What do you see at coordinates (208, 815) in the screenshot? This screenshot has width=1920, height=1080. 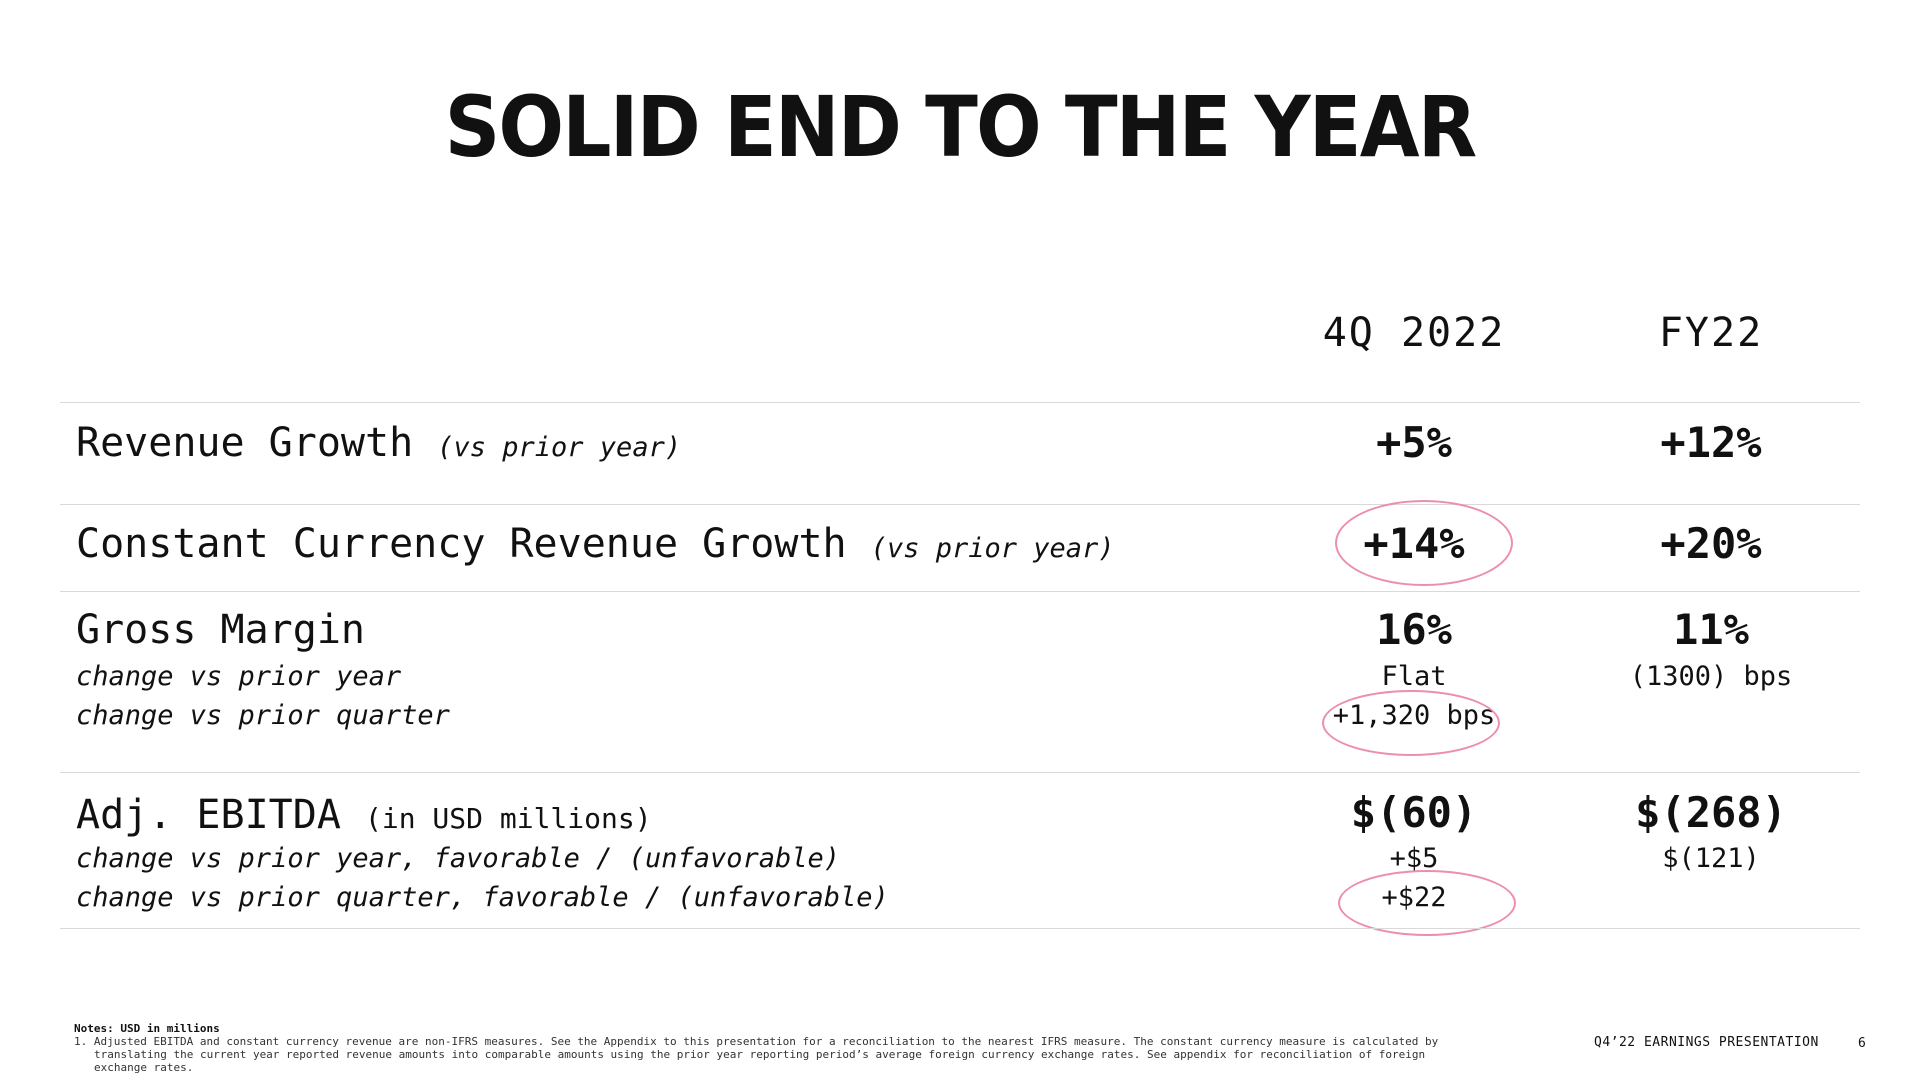 I see `ebitda-title: Adj. EBITDA` at bounding box center [208, 815].